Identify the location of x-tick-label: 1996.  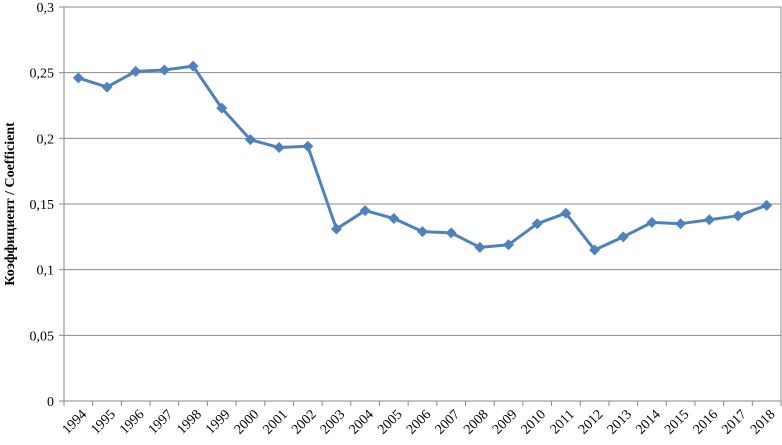
(132, 422).